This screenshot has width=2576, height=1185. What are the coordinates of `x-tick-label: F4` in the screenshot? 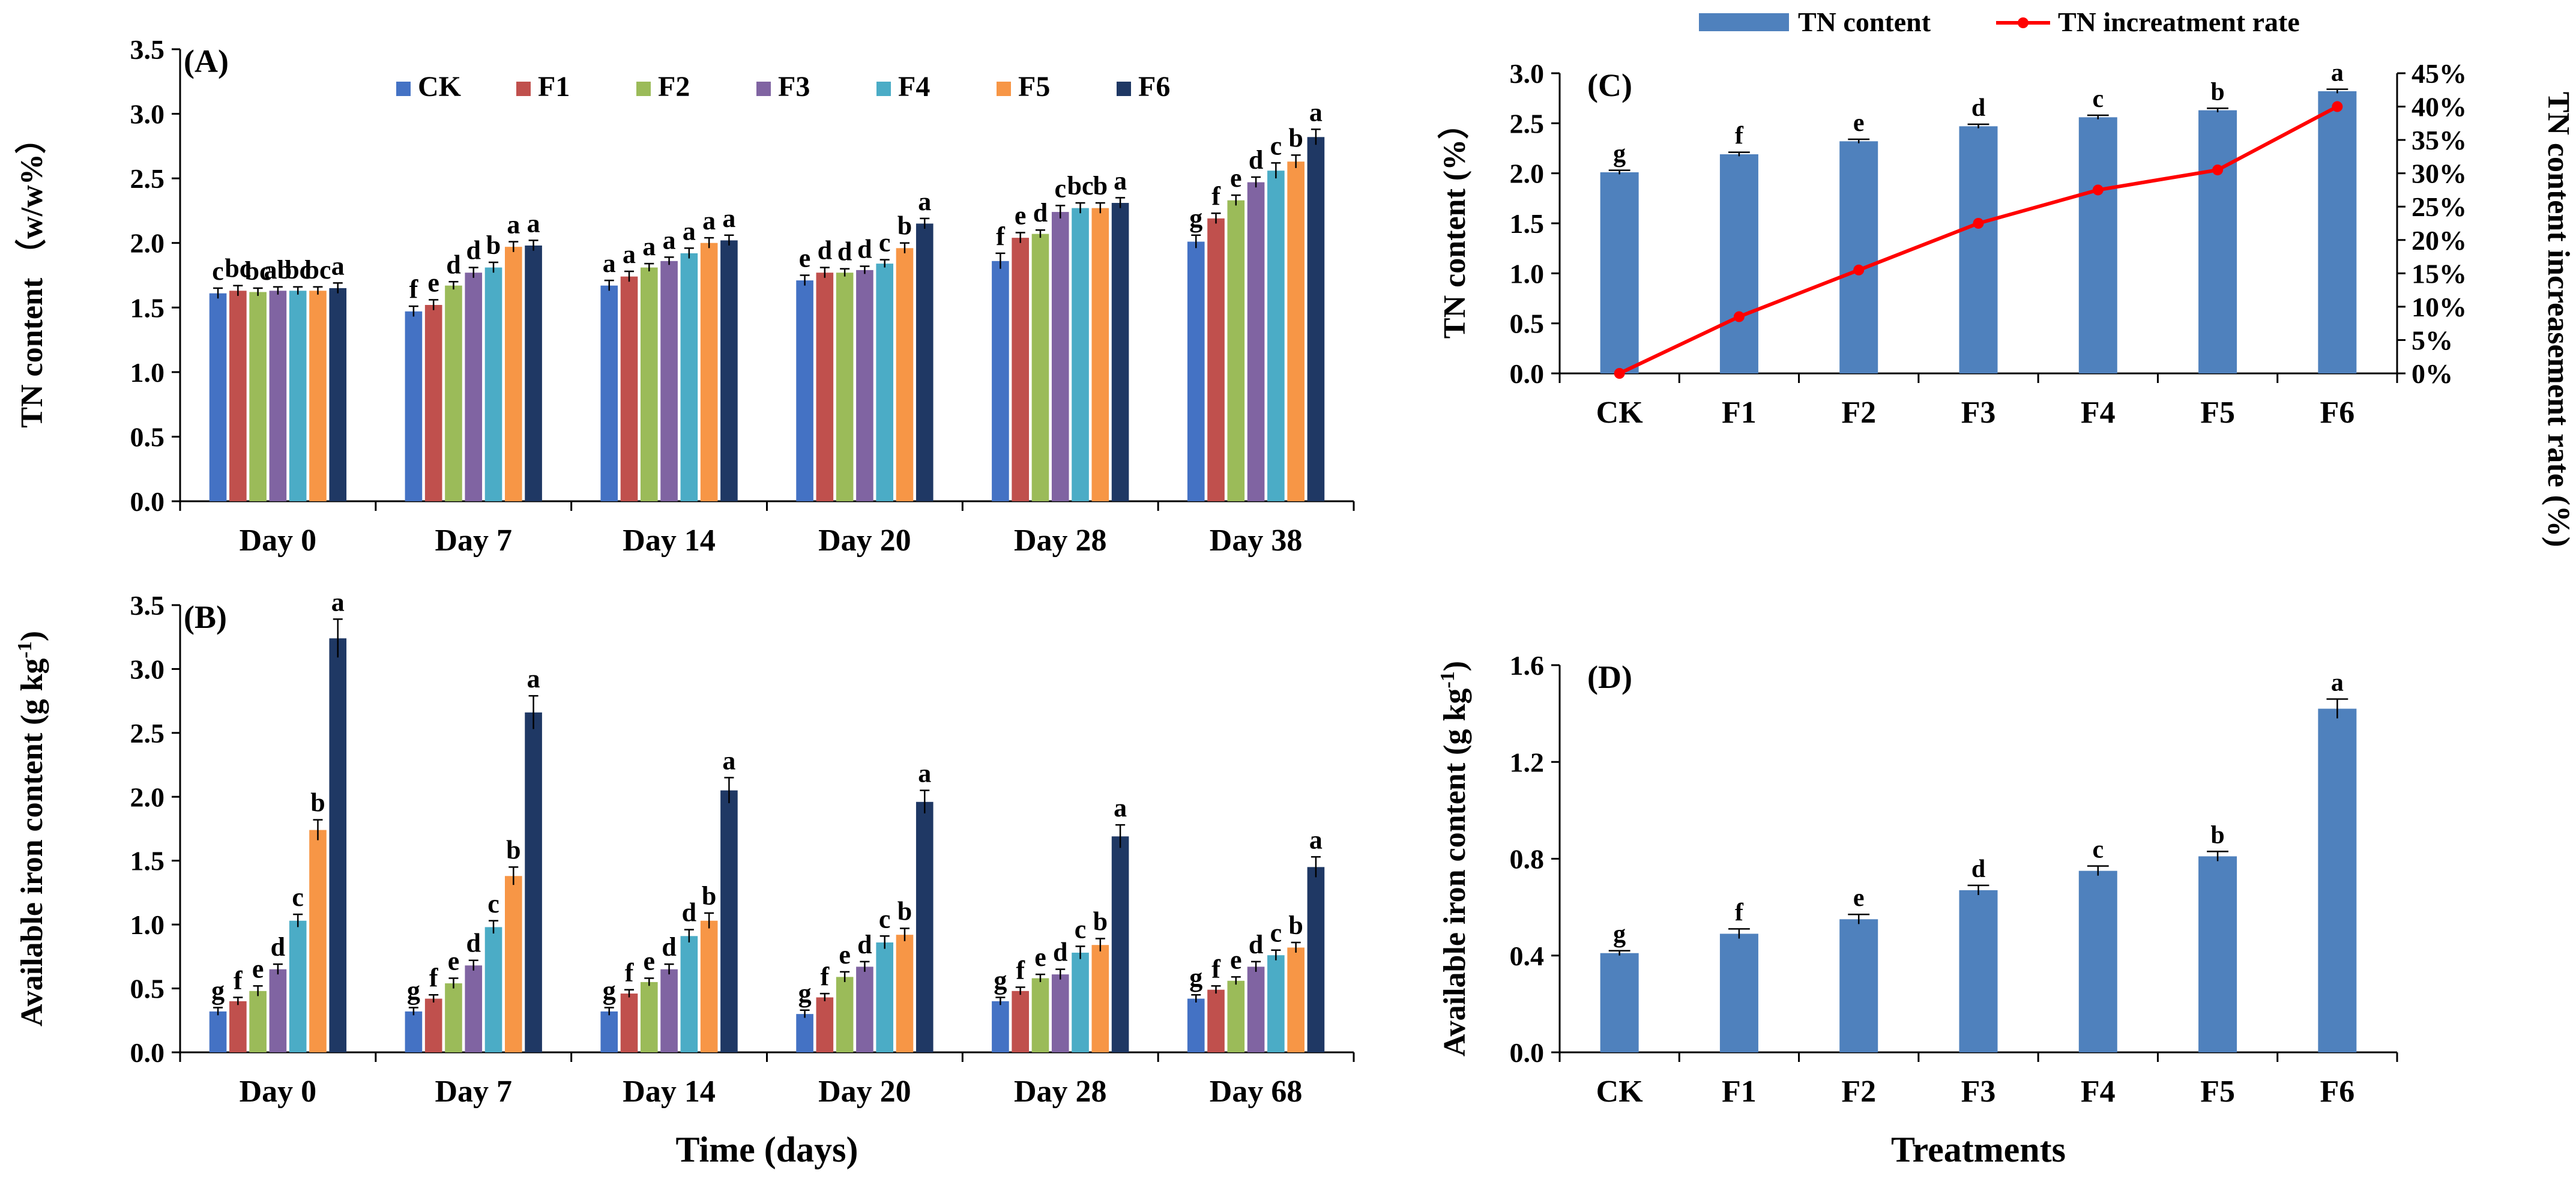 It's located at (2098, 1092).